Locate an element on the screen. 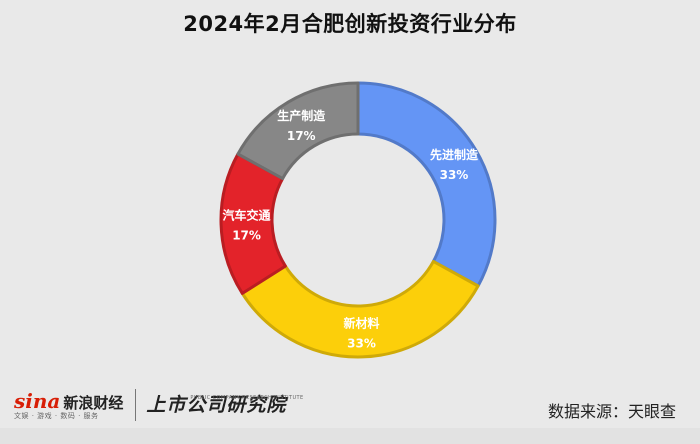 The image size is (700, 444). sina-logo-word: sina is located at coordinates (37, 400).